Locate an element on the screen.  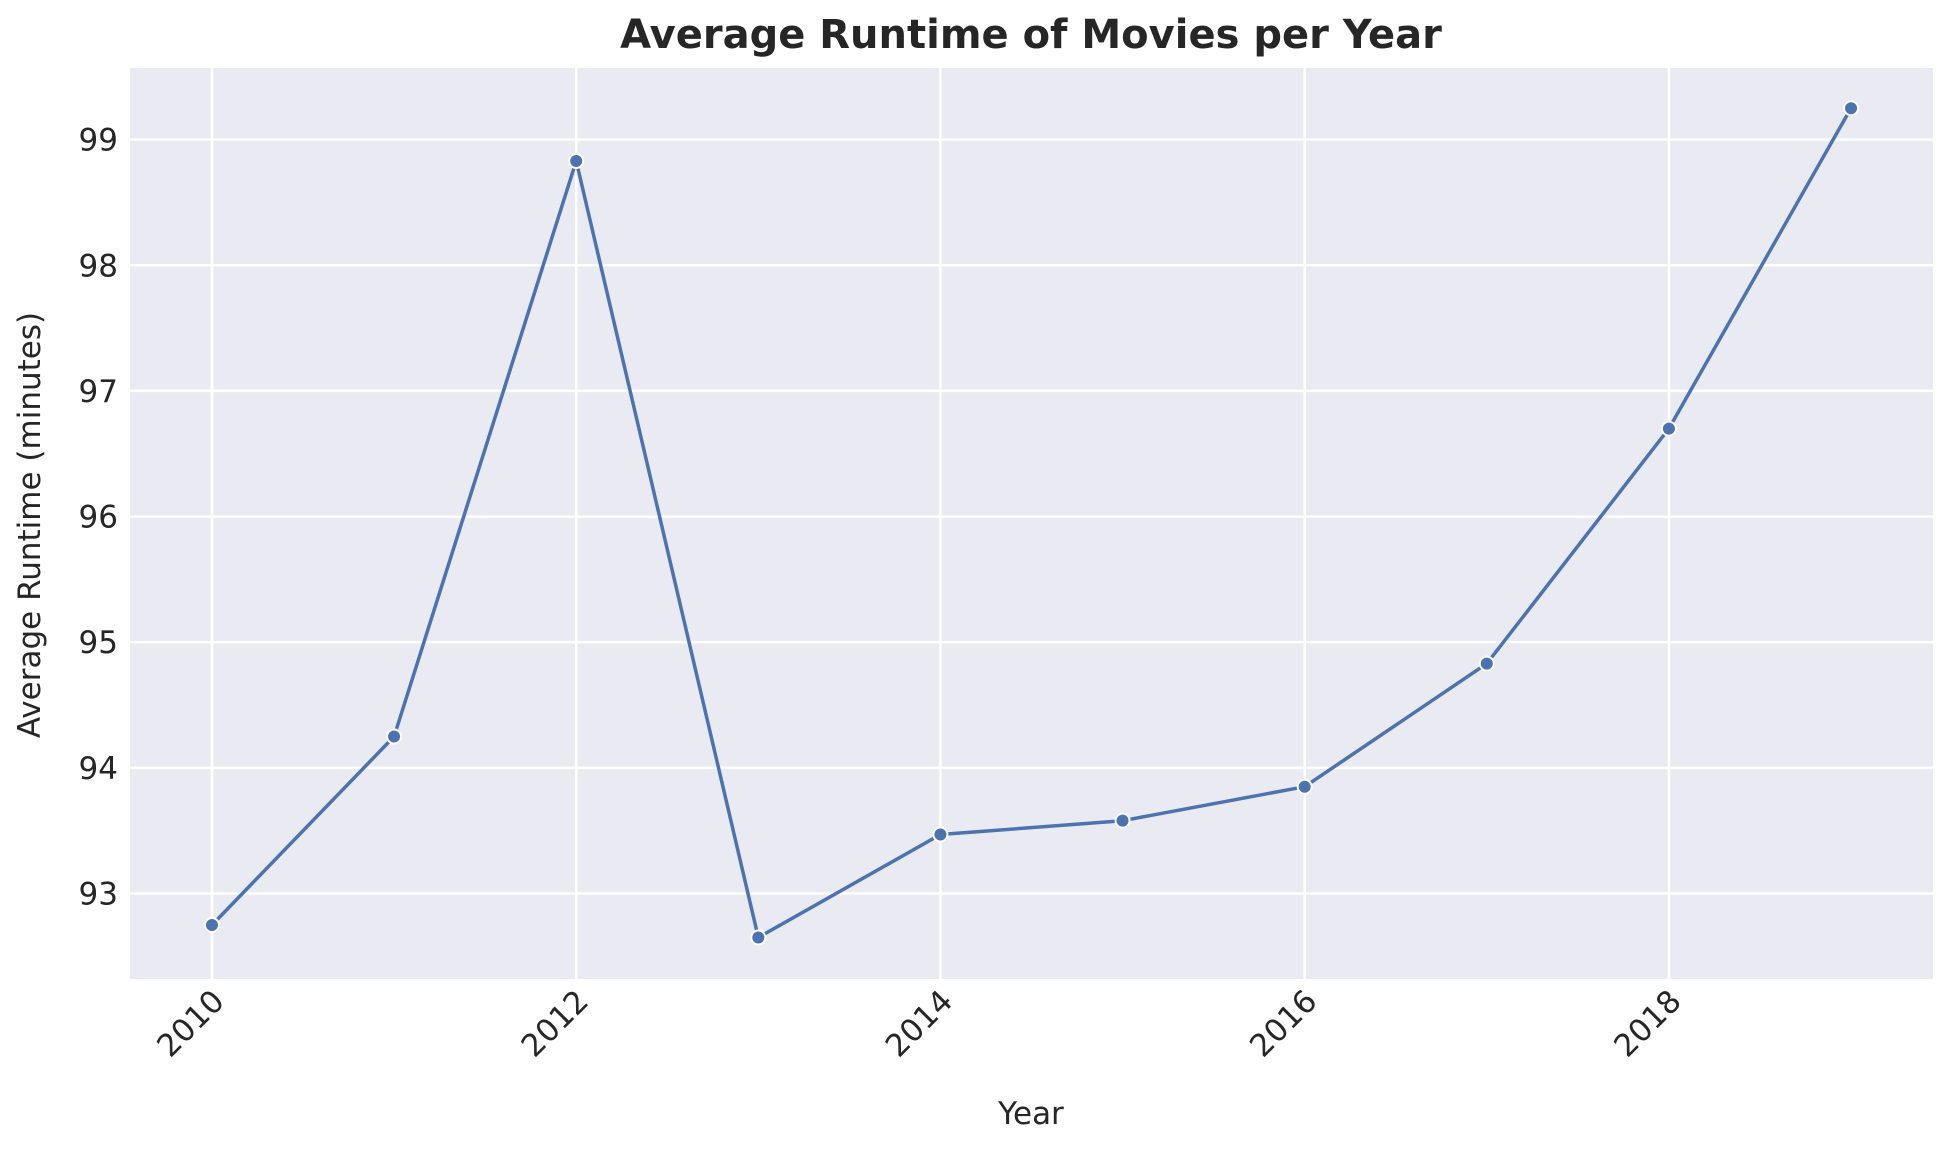
chart-title: Average Runtime of Movies per Year is located at coordinates (1031, 35).